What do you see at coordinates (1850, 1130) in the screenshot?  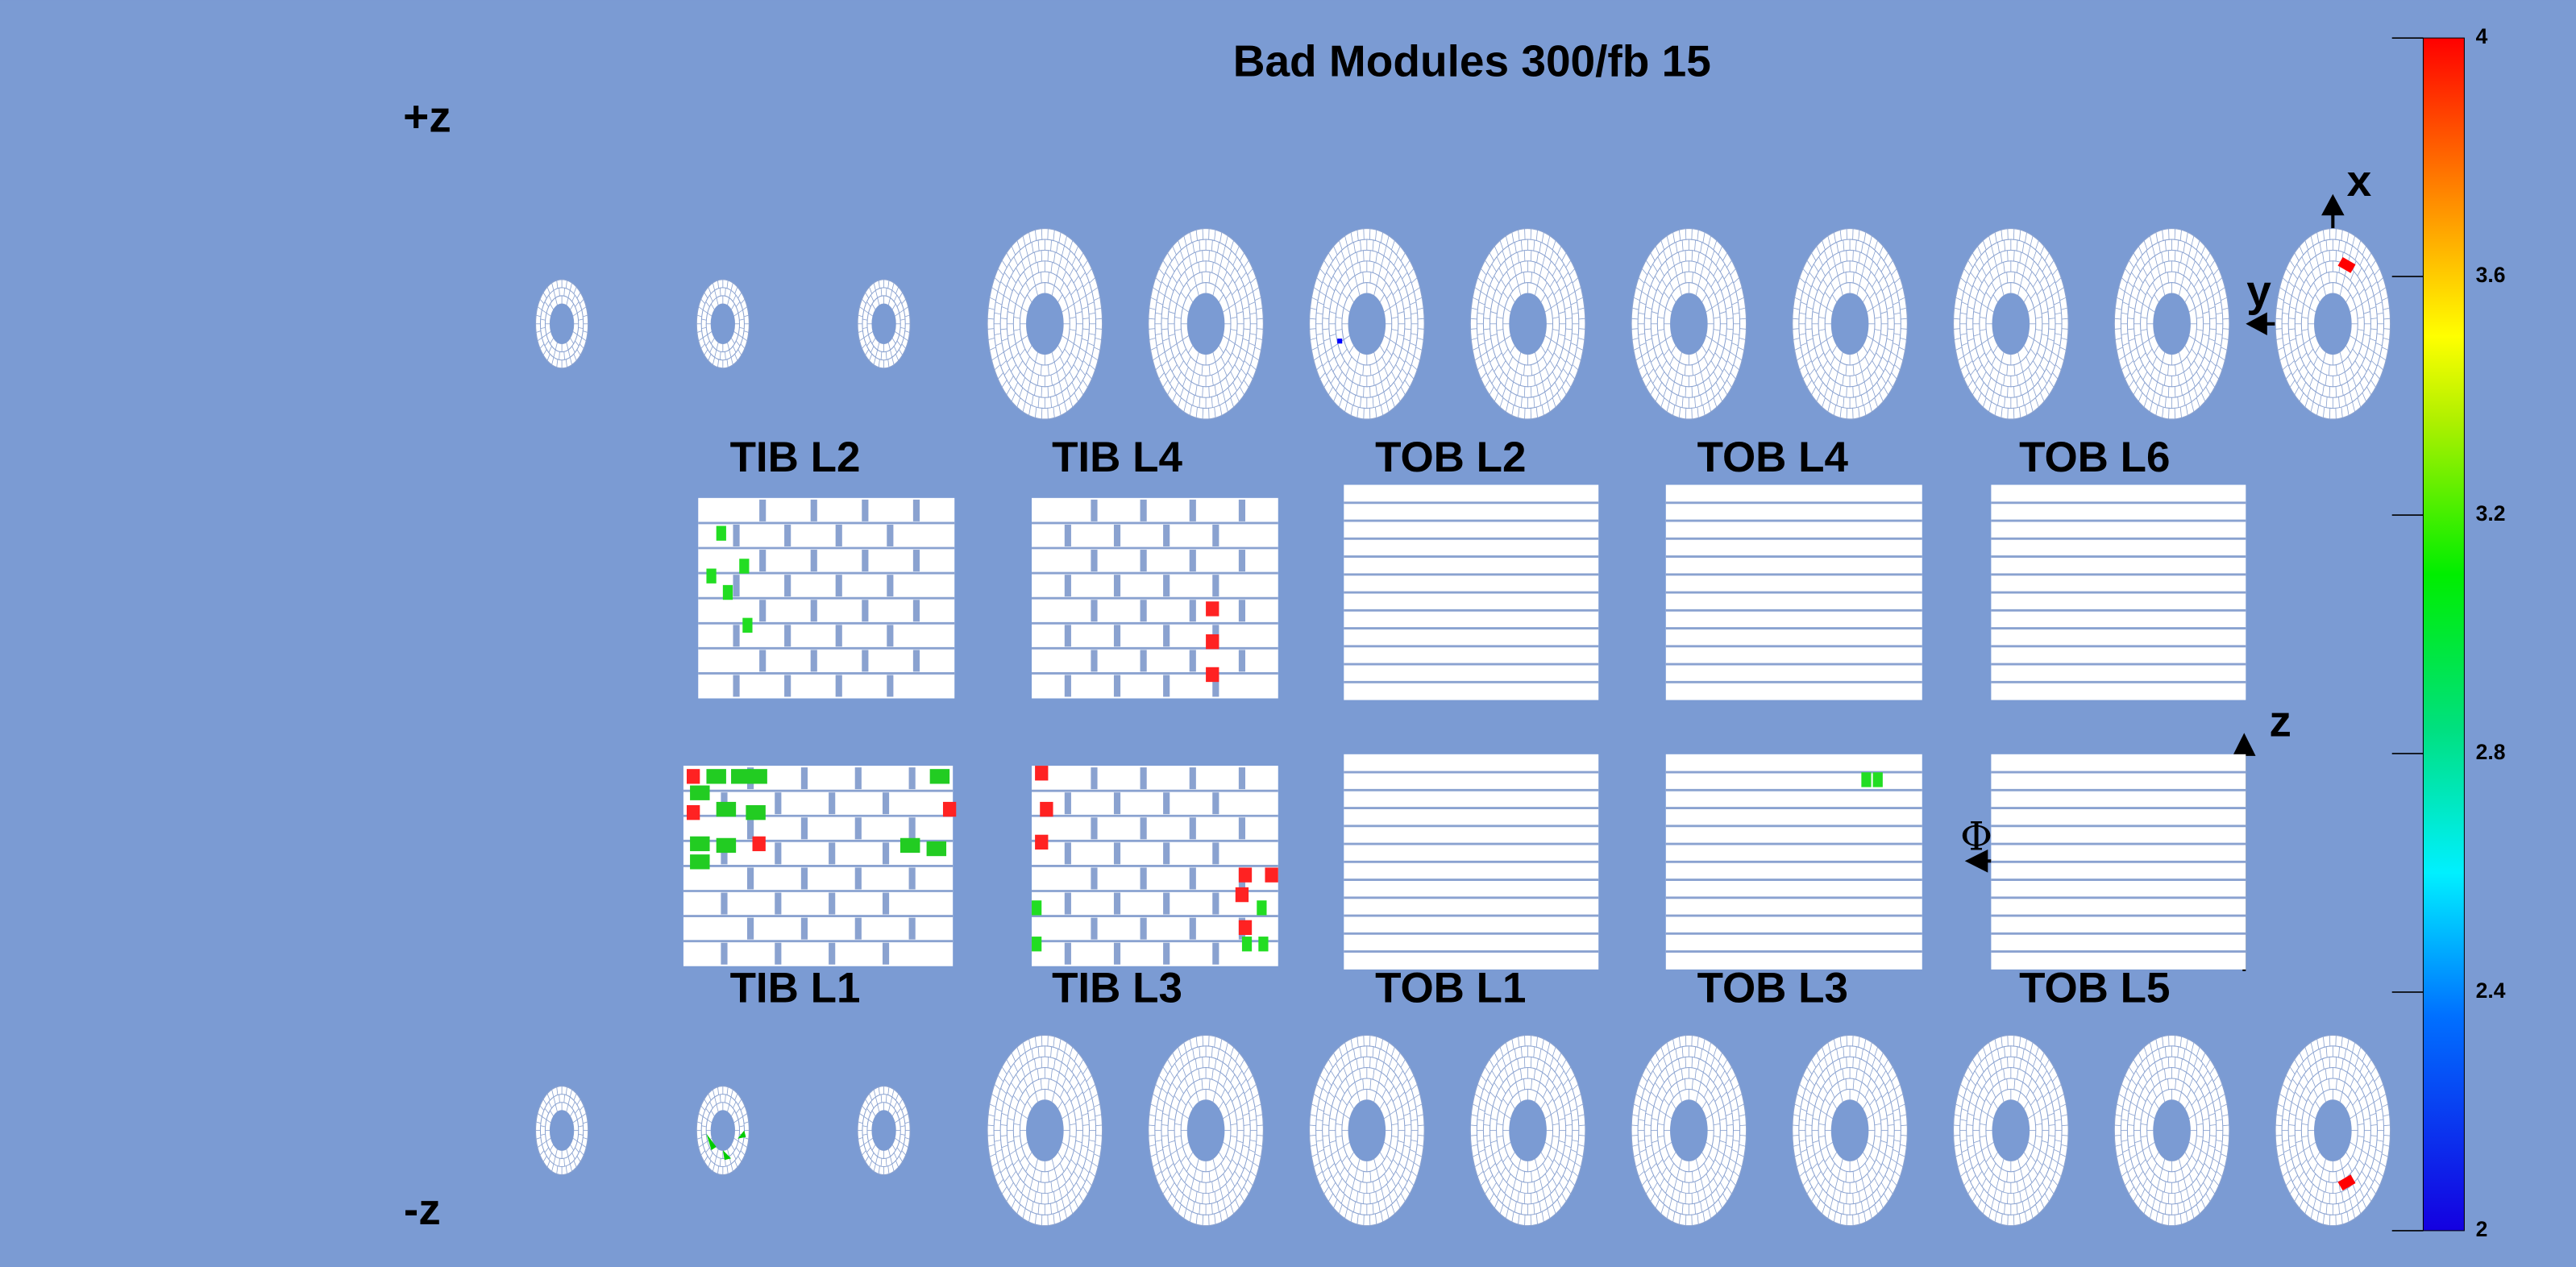 I see `disk` at bounding box center [1850, 1130].